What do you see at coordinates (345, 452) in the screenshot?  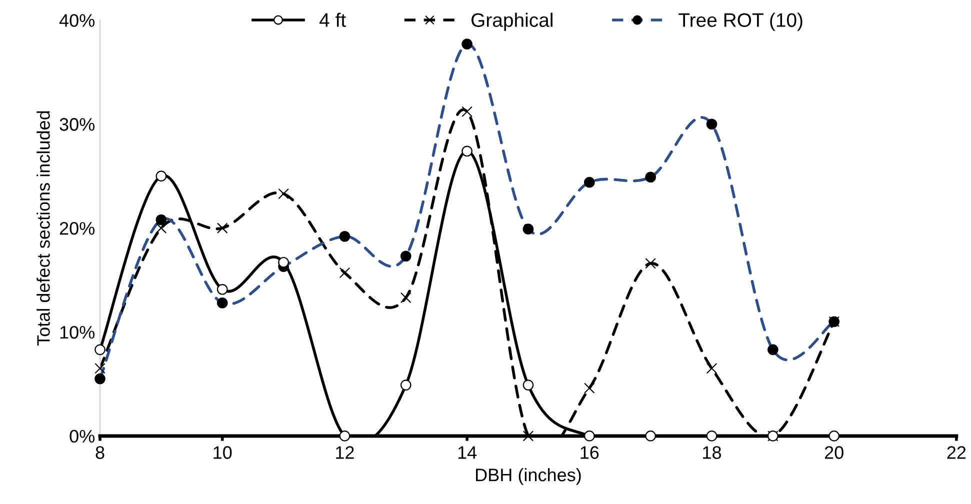 I see `x-tick-label: 12` at bounding box center [345, 452].